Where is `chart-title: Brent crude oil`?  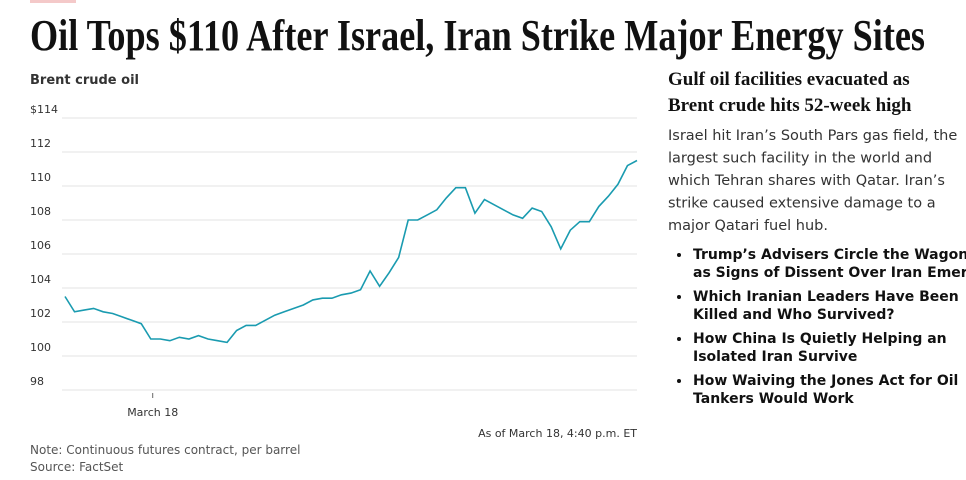 chart-title: Brent crude oil is located at coordinates (84, 80).